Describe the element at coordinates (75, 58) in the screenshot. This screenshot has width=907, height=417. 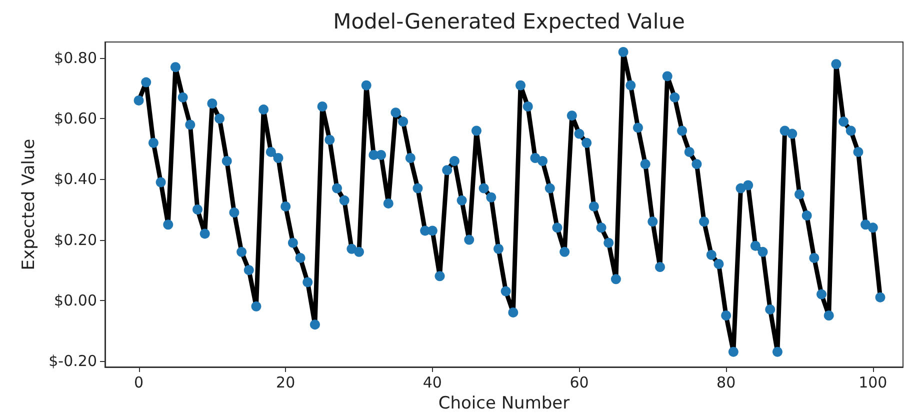
I see `y-tick-label: $0.80` at that location.